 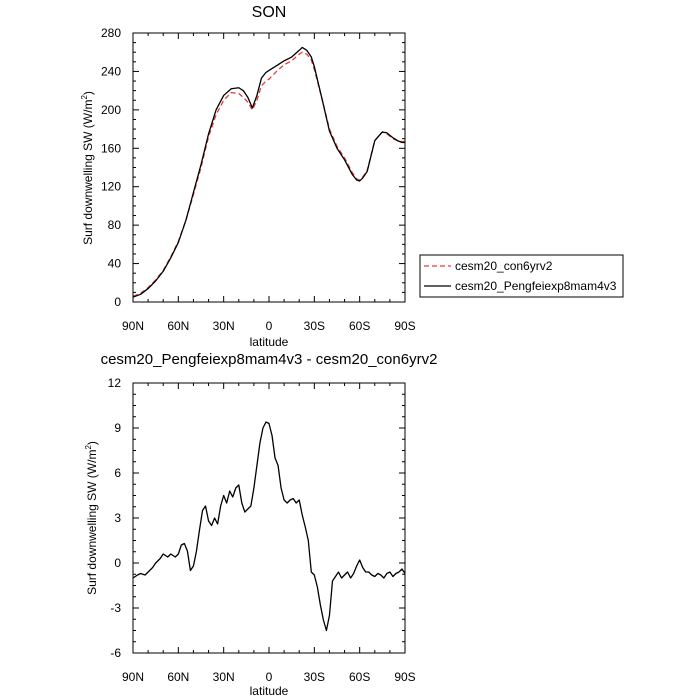 I want to click on bottom-x-tick-label: 60N, so click(x=178, y=677).